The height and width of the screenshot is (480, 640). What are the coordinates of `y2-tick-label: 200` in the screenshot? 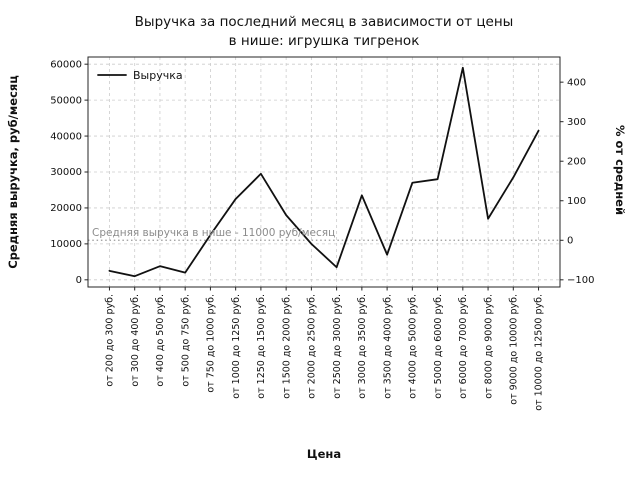 It's located at (576, 161).